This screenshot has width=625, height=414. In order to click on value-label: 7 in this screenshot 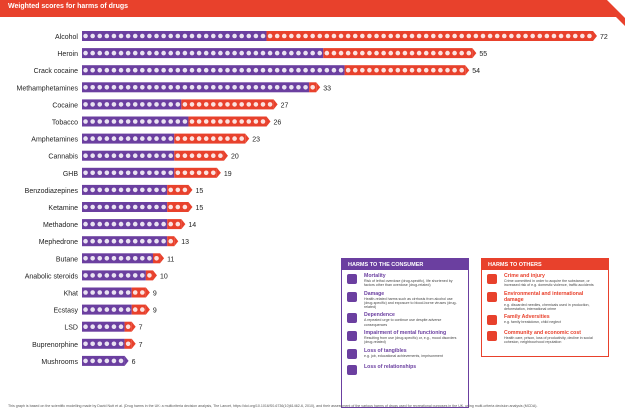, I will do `click(141, 345)`.